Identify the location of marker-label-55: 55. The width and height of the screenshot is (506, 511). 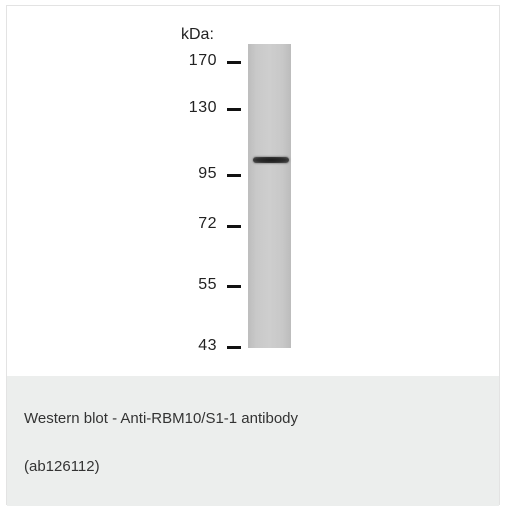
(207, 284).